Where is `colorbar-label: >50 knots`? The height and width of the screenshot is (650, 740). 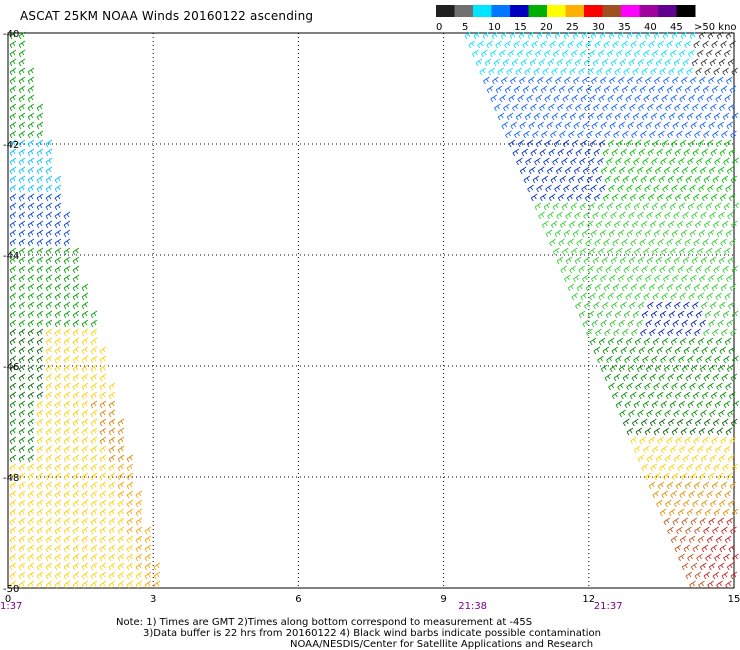
colorbar-label: >50 knots is located at coordinates (715, 27).